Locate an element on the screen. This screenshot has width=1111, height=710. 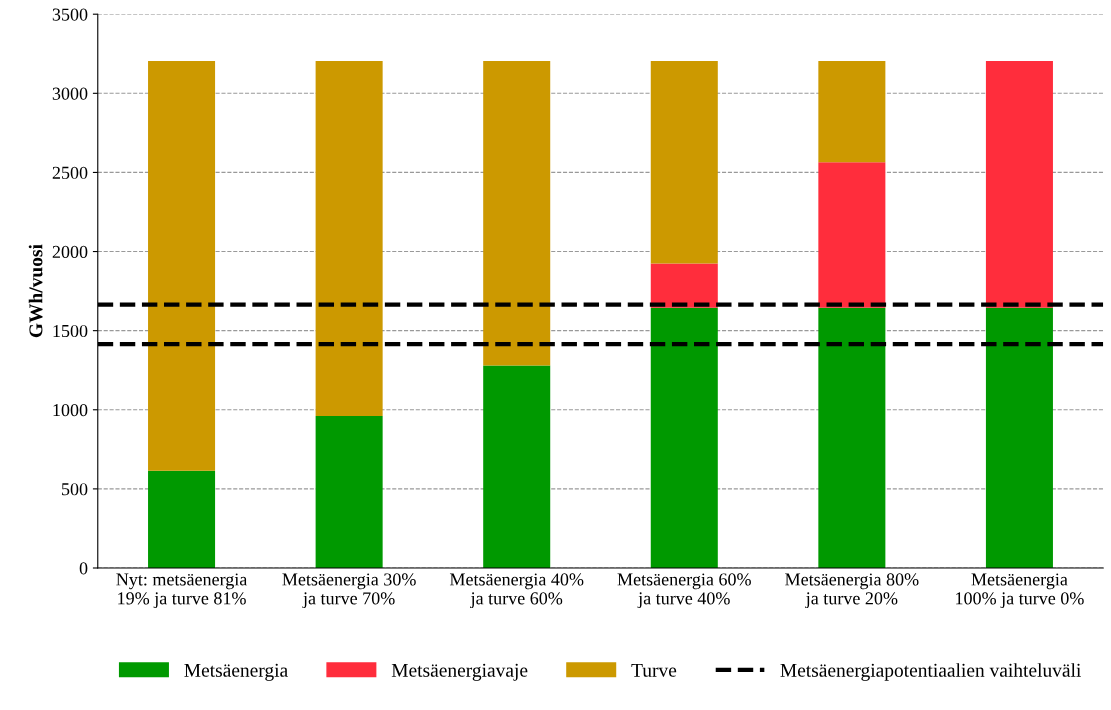
legend-label: Metsäenergia is located at coordinates (236, 672).